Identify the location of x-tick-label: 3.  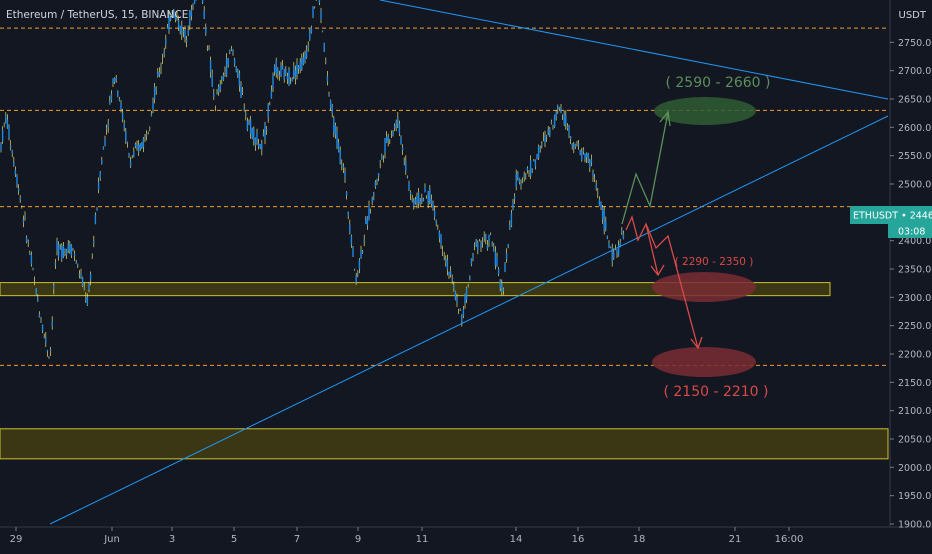
(172, 539).